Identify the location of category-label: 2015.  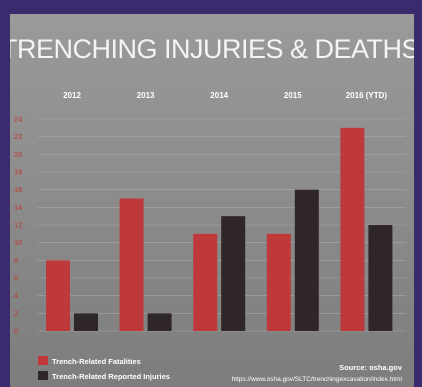
(293, 95).